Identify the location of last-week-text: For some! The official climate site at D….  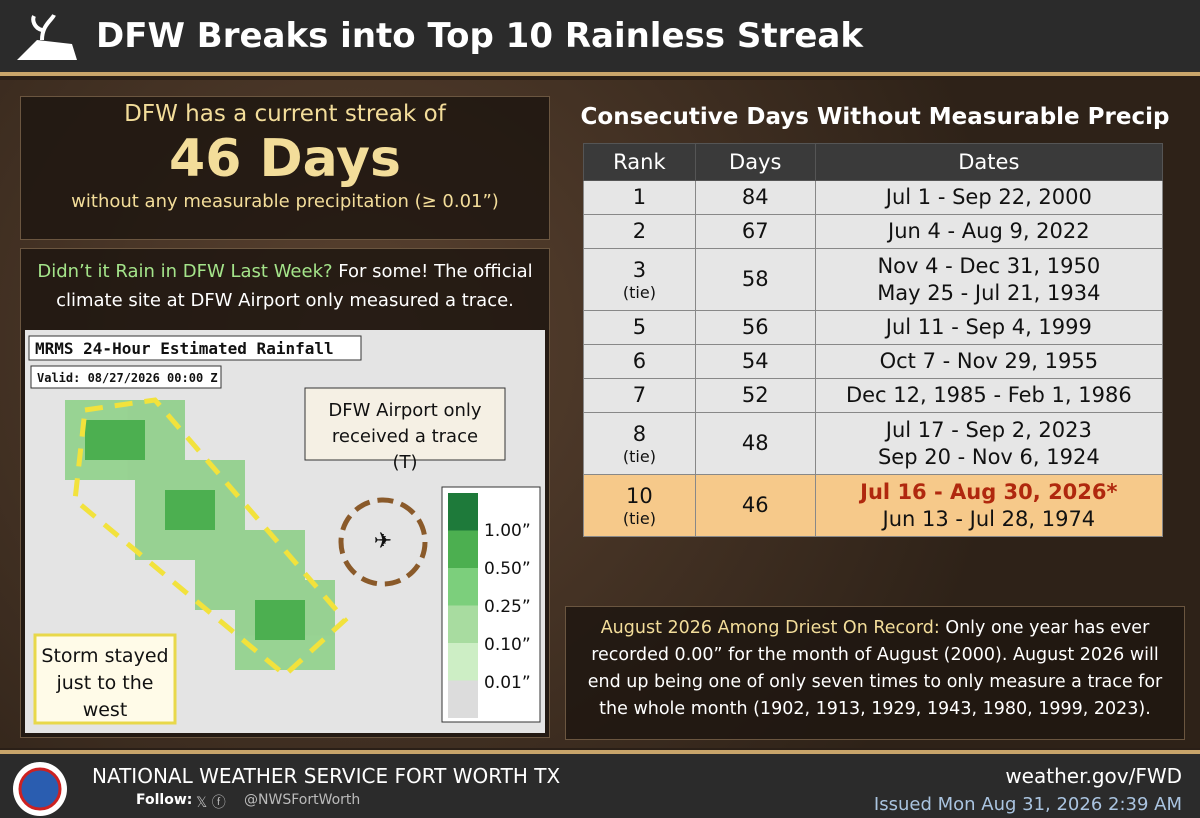
(294, 286).